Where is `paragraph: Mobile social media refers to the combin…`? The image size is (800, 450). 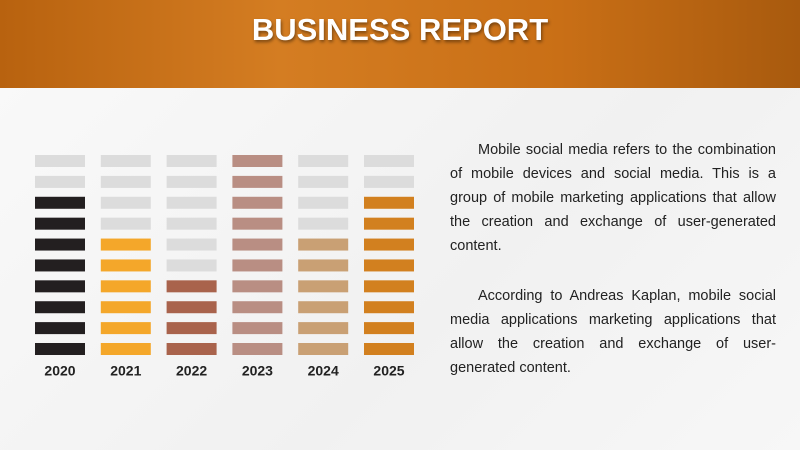 paragraph: Mobile social media refers to the combin… is located at coordinates (613, 198).